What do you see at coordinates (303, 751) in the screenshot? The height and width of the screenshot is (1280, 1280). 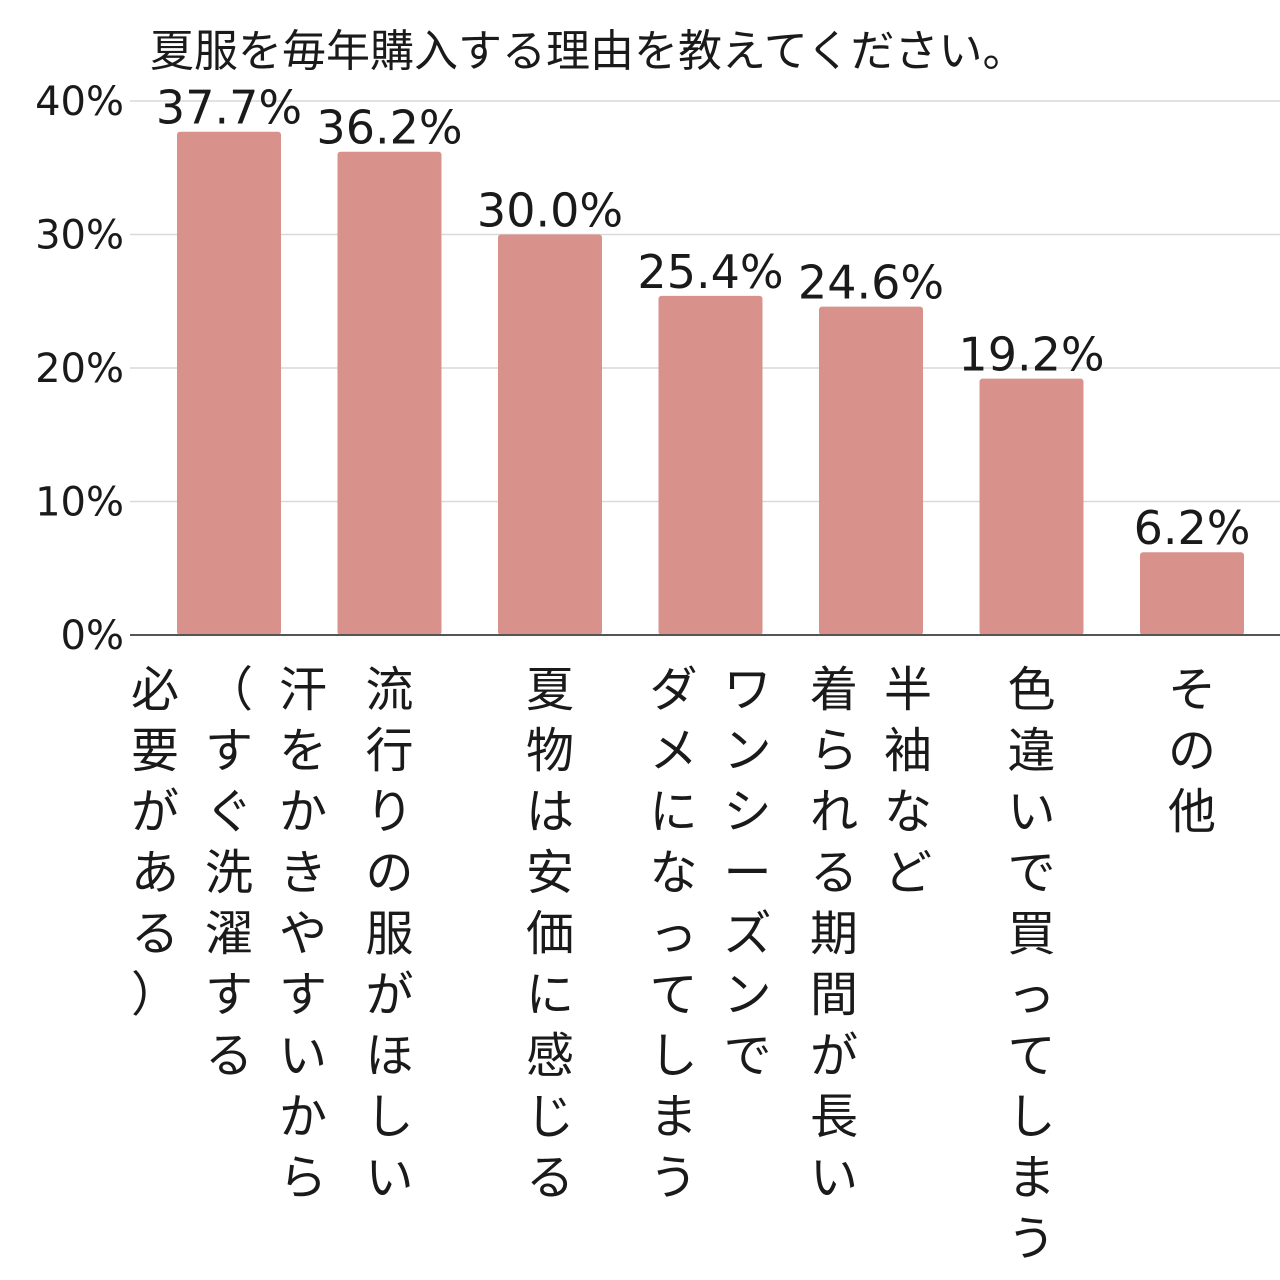 I see `category-label-char: を` at bounding box center [303, 751].